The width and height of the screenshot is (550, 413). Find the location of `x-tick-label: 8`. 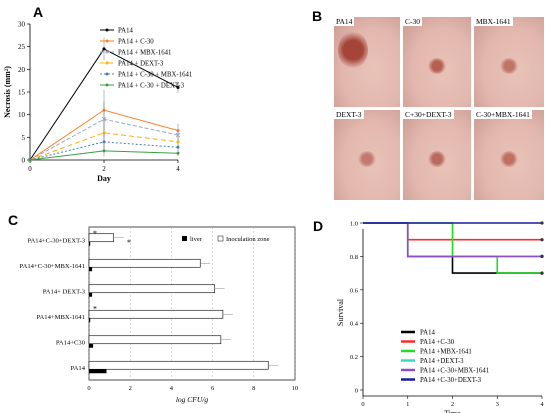

x-tick-label: 8 is located at coordinates (253, 388).